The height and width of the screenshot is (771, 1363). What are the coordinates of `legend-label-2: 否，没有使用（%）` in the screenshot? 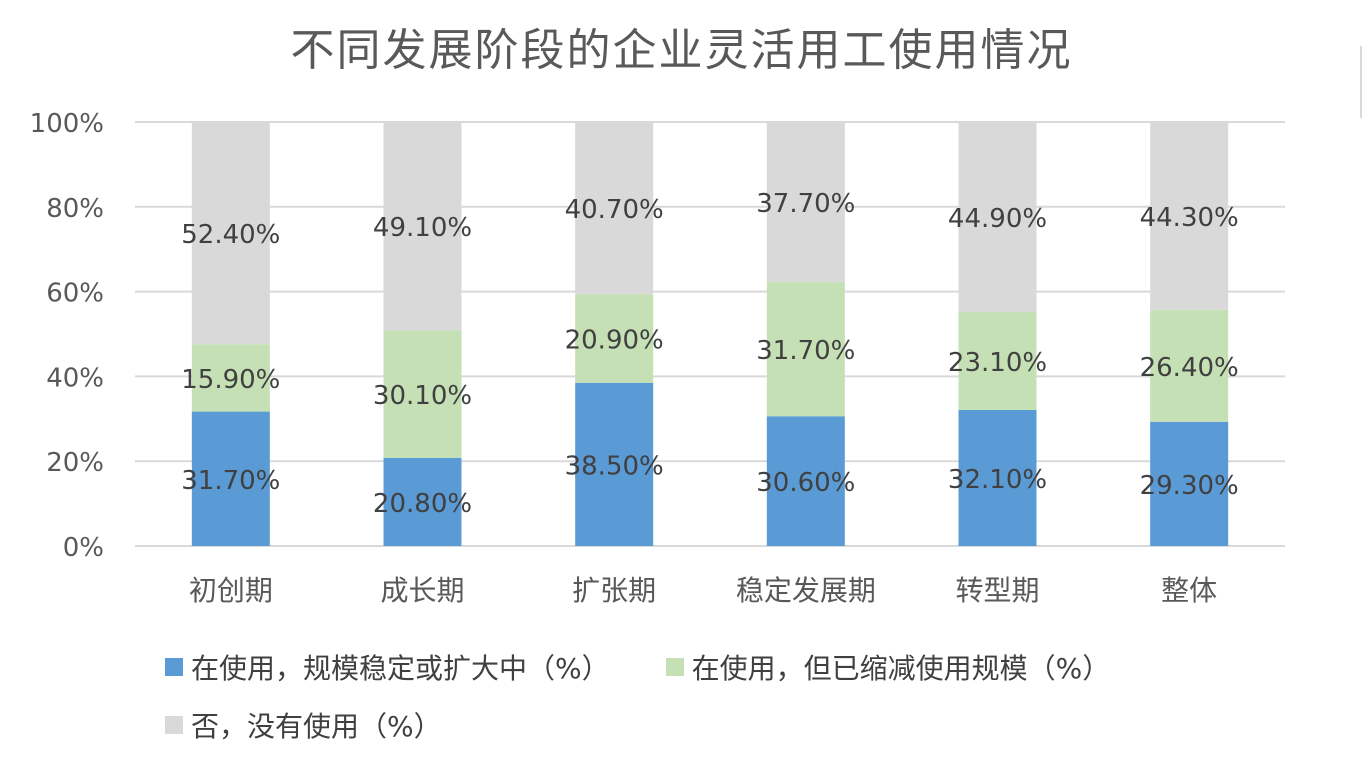 It's located at (316, 726).